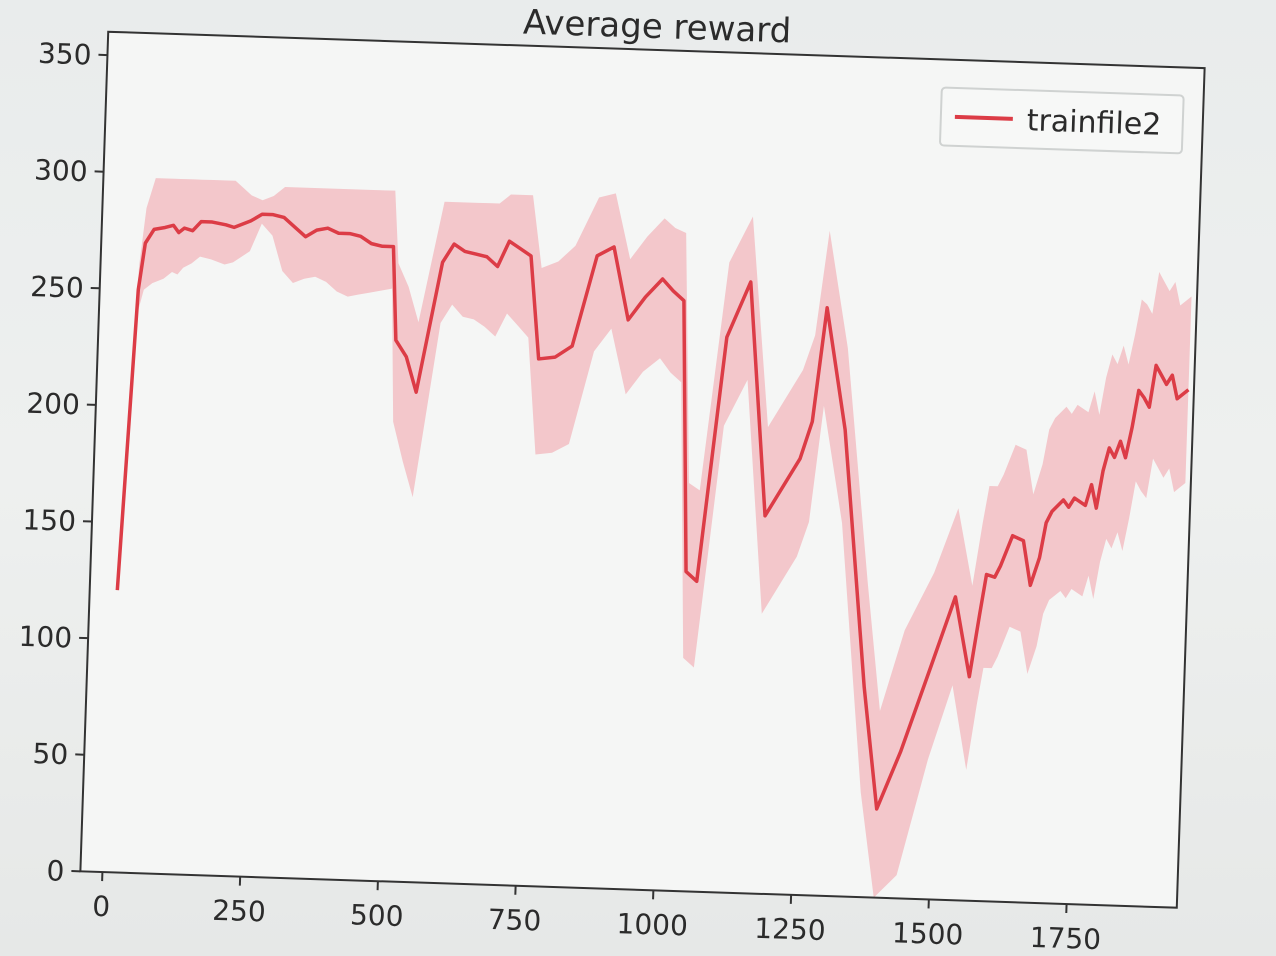 Image resolution: width=1276 pixels, height=956 pixels. What do you see at coordinates (1094, 122) in the screenshot?
I see `legend-entry-trainfile2: trainfile2` at bounding box center [1094, 122].